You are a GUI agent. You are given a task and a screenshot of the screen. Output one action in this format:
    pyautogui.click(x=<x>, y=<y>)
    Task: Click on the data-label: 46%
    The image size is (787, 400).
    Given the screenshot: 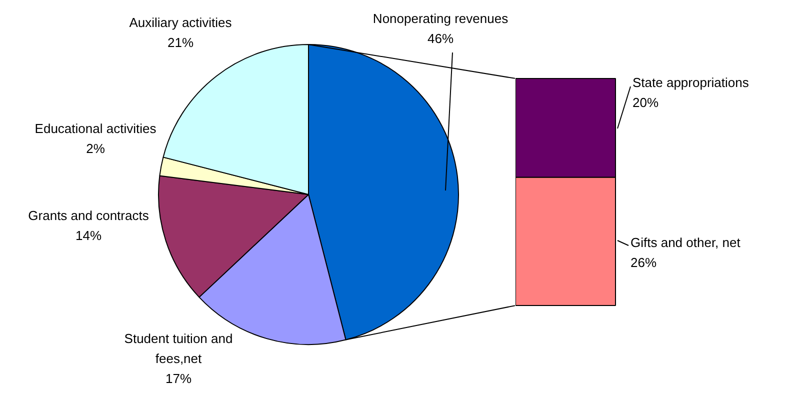 What is the action you would take?
    pyautogui.click(x=440, y=38)
    